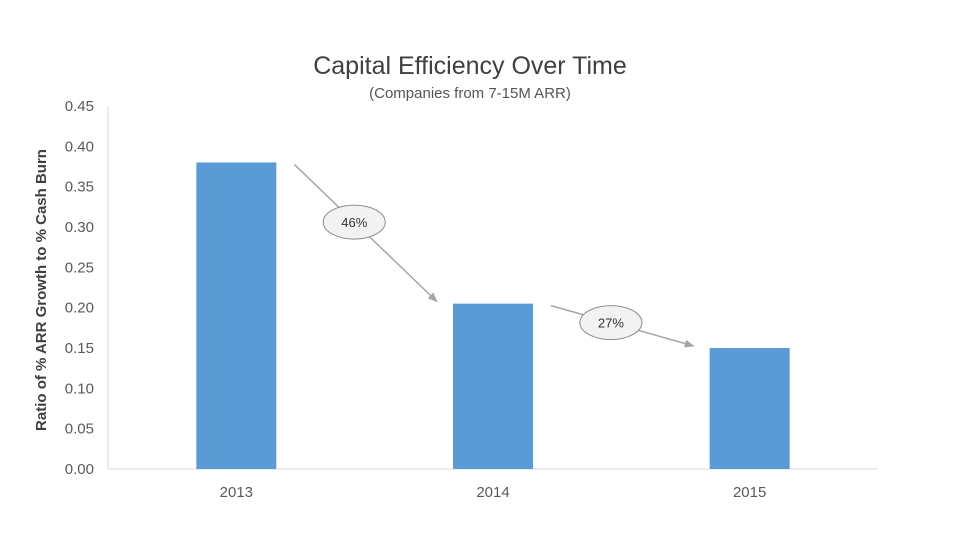 Image resolution: width=975 pixels, height=546 pixels. I want to click on y-tick-label: 0.20, so click(79, 308).